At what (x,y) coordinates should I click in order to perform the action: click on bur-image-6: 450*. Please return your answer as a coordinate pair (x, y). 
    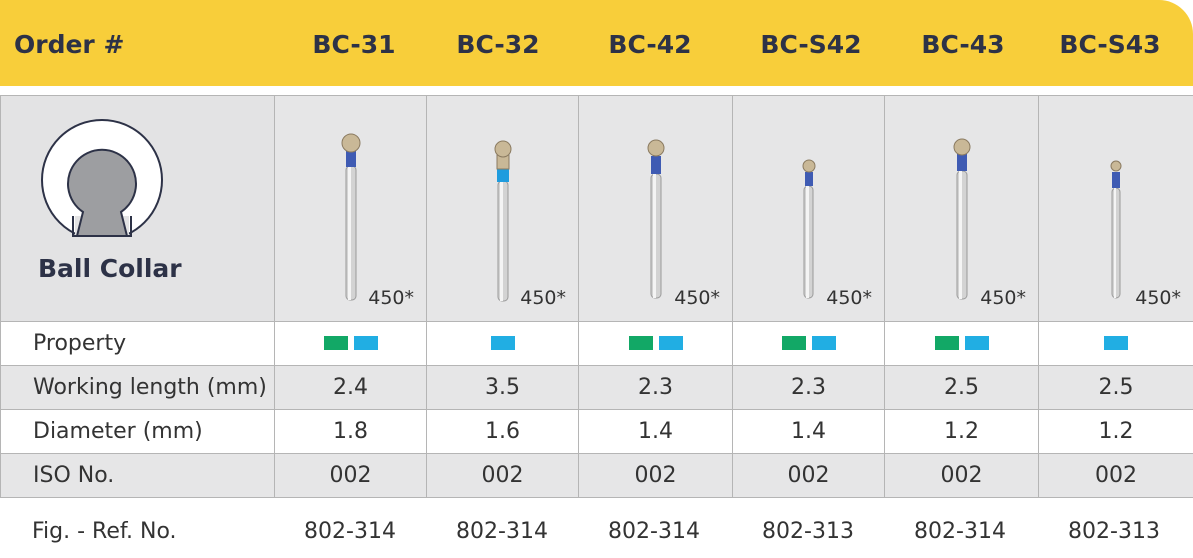
    Looking at the image, I should click on (1115, 208).